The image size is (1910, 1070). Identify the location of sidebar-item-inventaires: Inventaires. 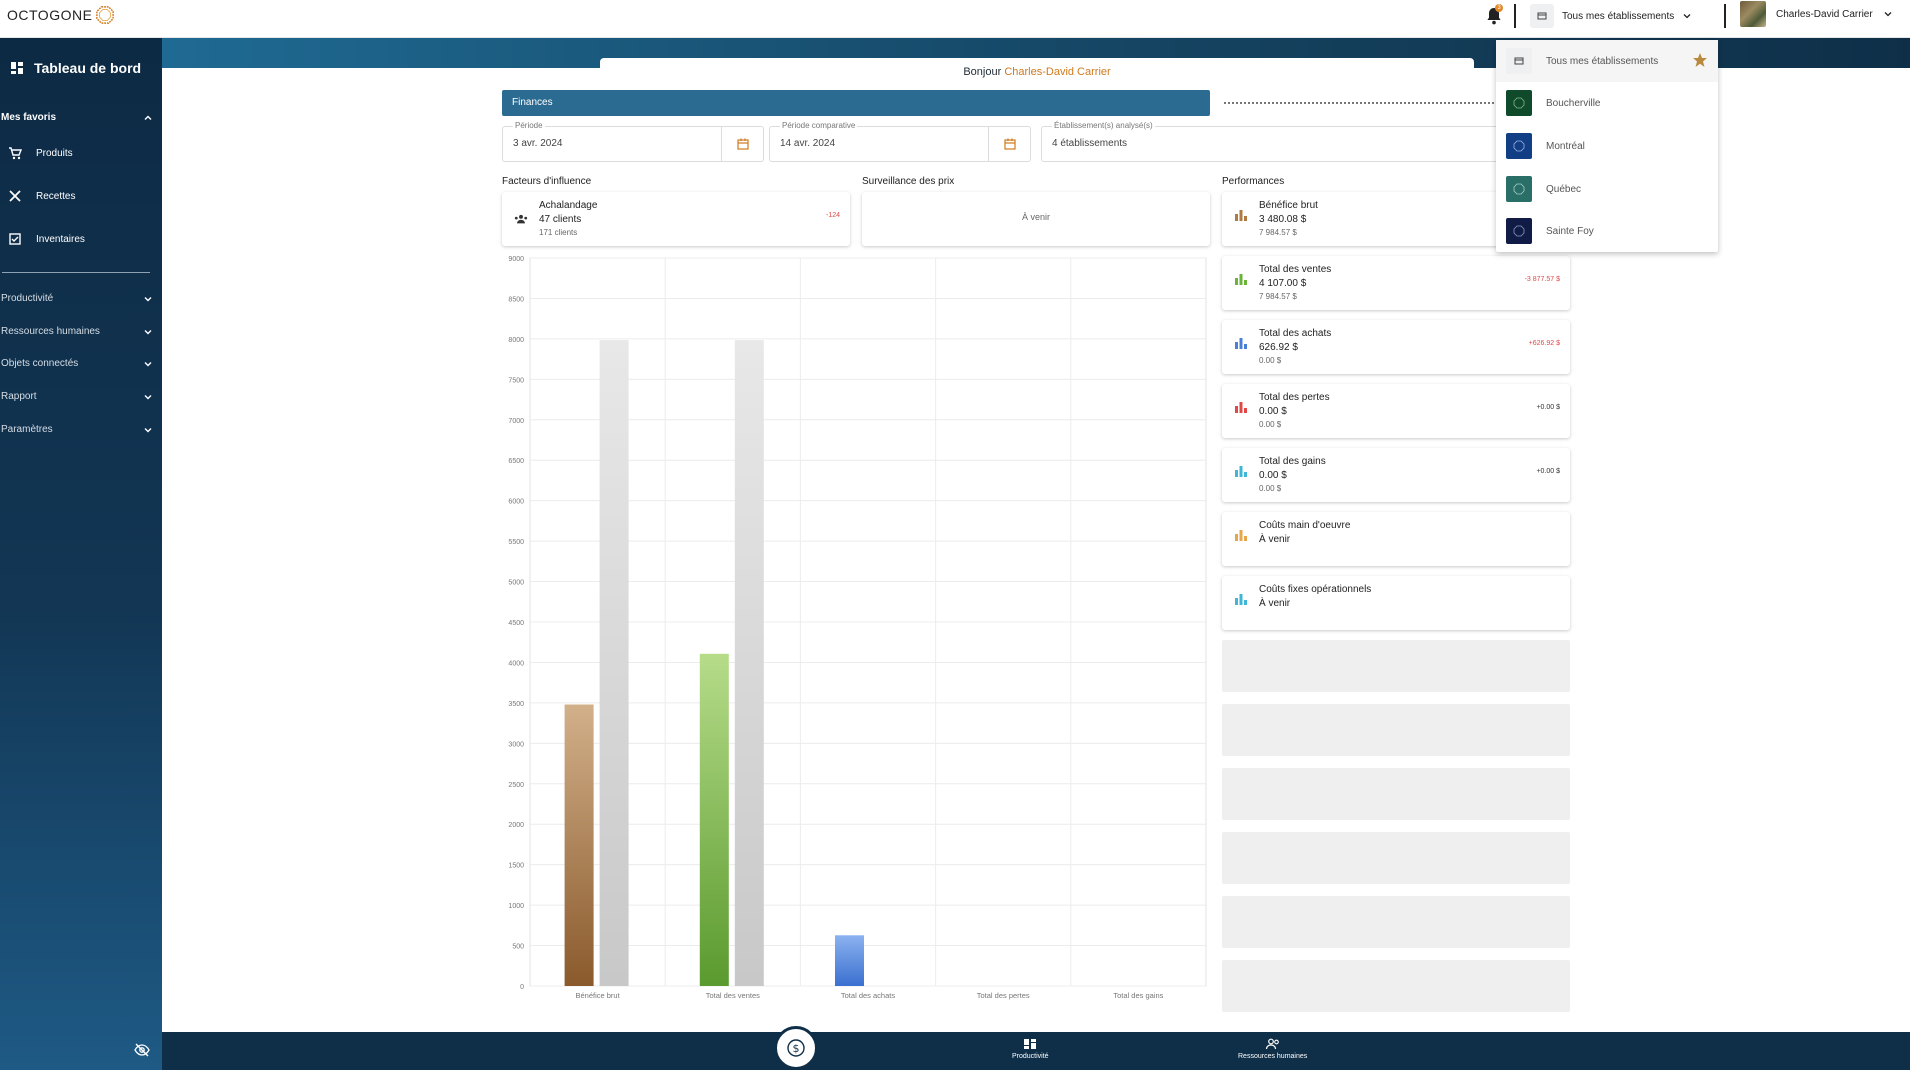
(46, 239).